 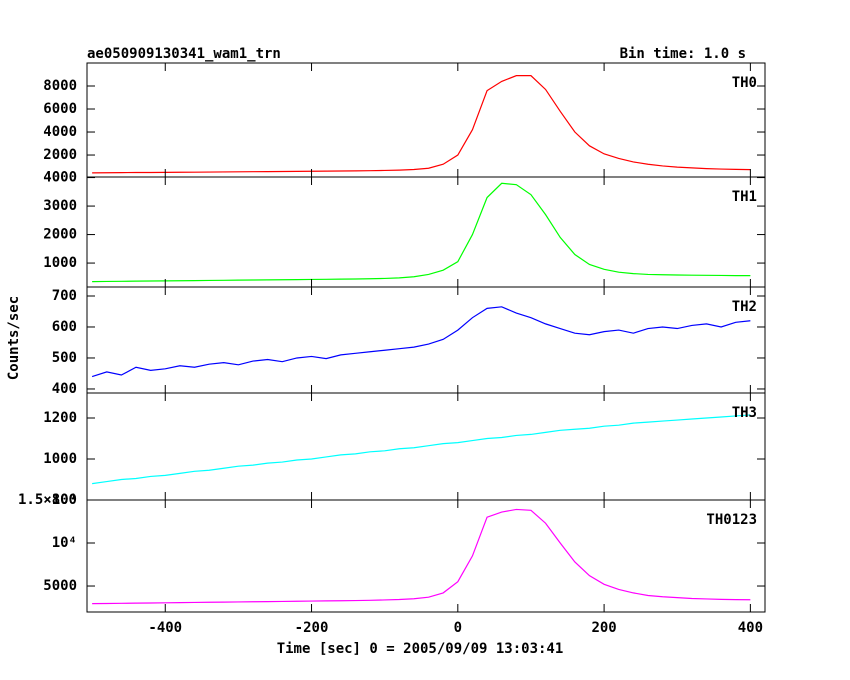 What do you see at coordinates (603, 628) in the screenshot?
I see `x-tick-label: 200` at bounding box center [603, 628].